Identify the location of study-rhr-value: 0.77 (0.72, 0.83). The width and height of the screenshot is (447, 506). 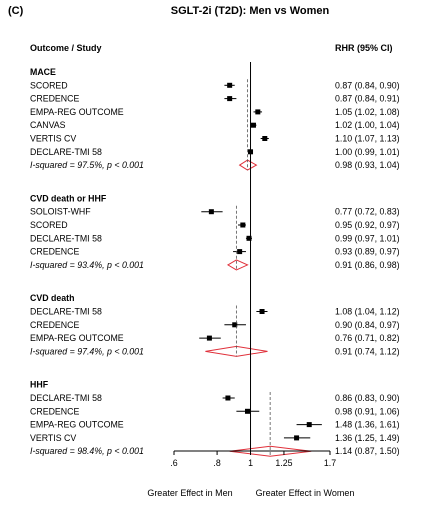
(367, 212).